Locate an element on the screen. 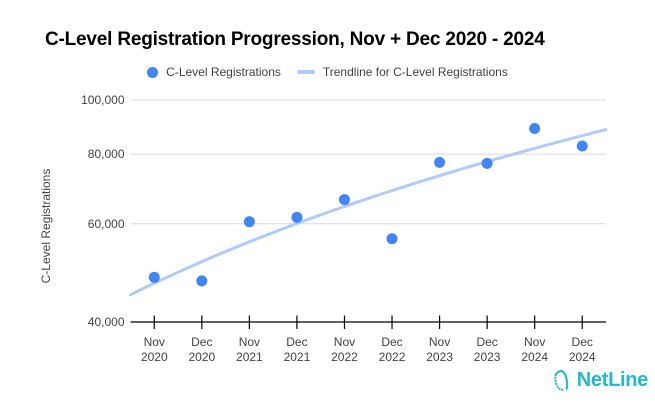 Image resolution: width=655 pixels, height=413 pixels. data-point-dec-2023 is located at coordinates (487, 163).